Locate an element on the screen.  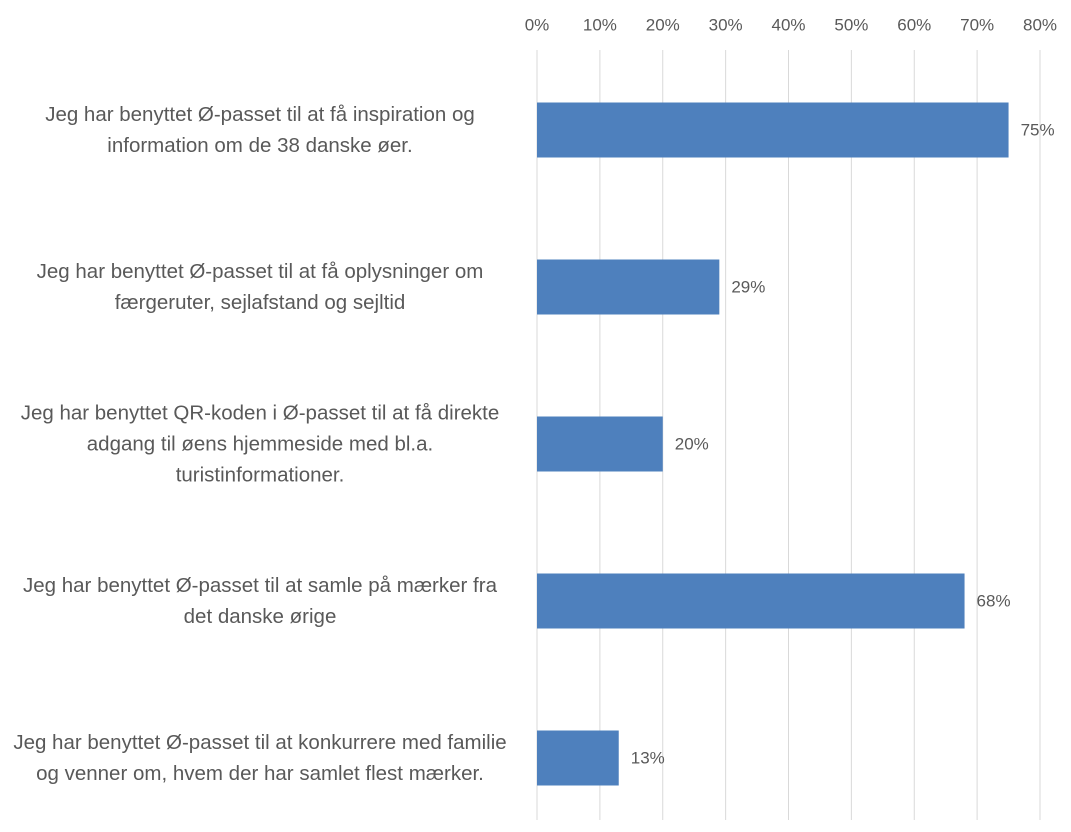
data-label: 20% is located at coordinates (692, 443).